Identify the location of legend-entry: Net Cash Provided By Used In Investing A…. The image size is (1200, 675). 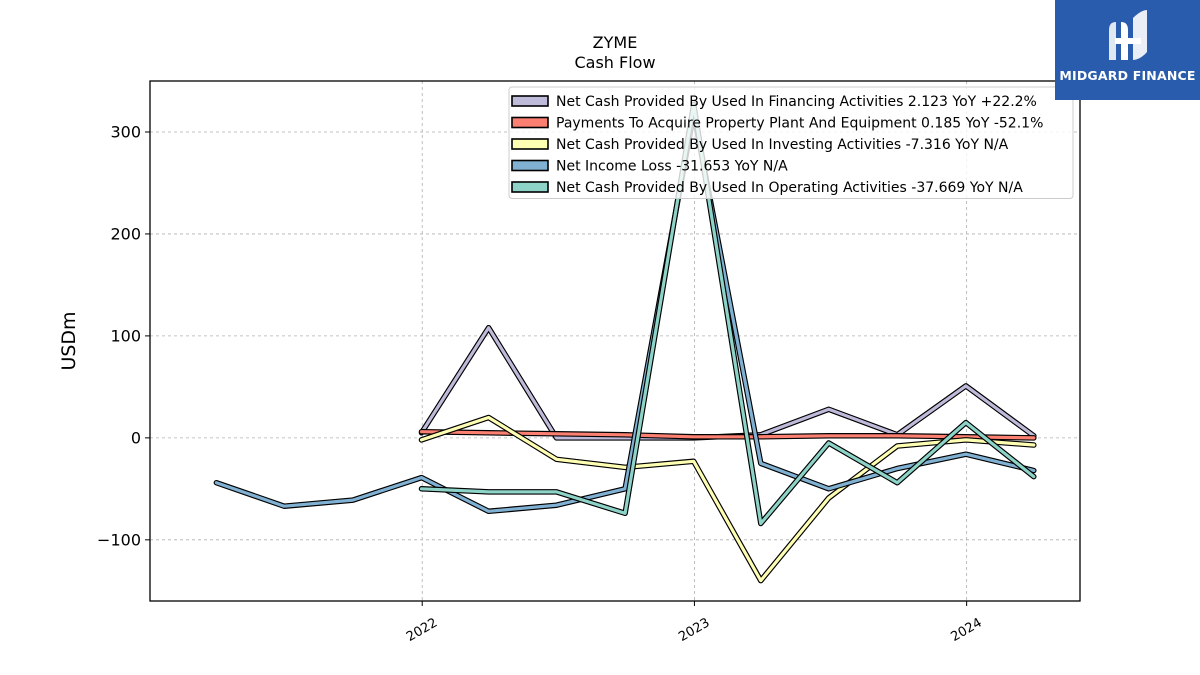
(782, 145).